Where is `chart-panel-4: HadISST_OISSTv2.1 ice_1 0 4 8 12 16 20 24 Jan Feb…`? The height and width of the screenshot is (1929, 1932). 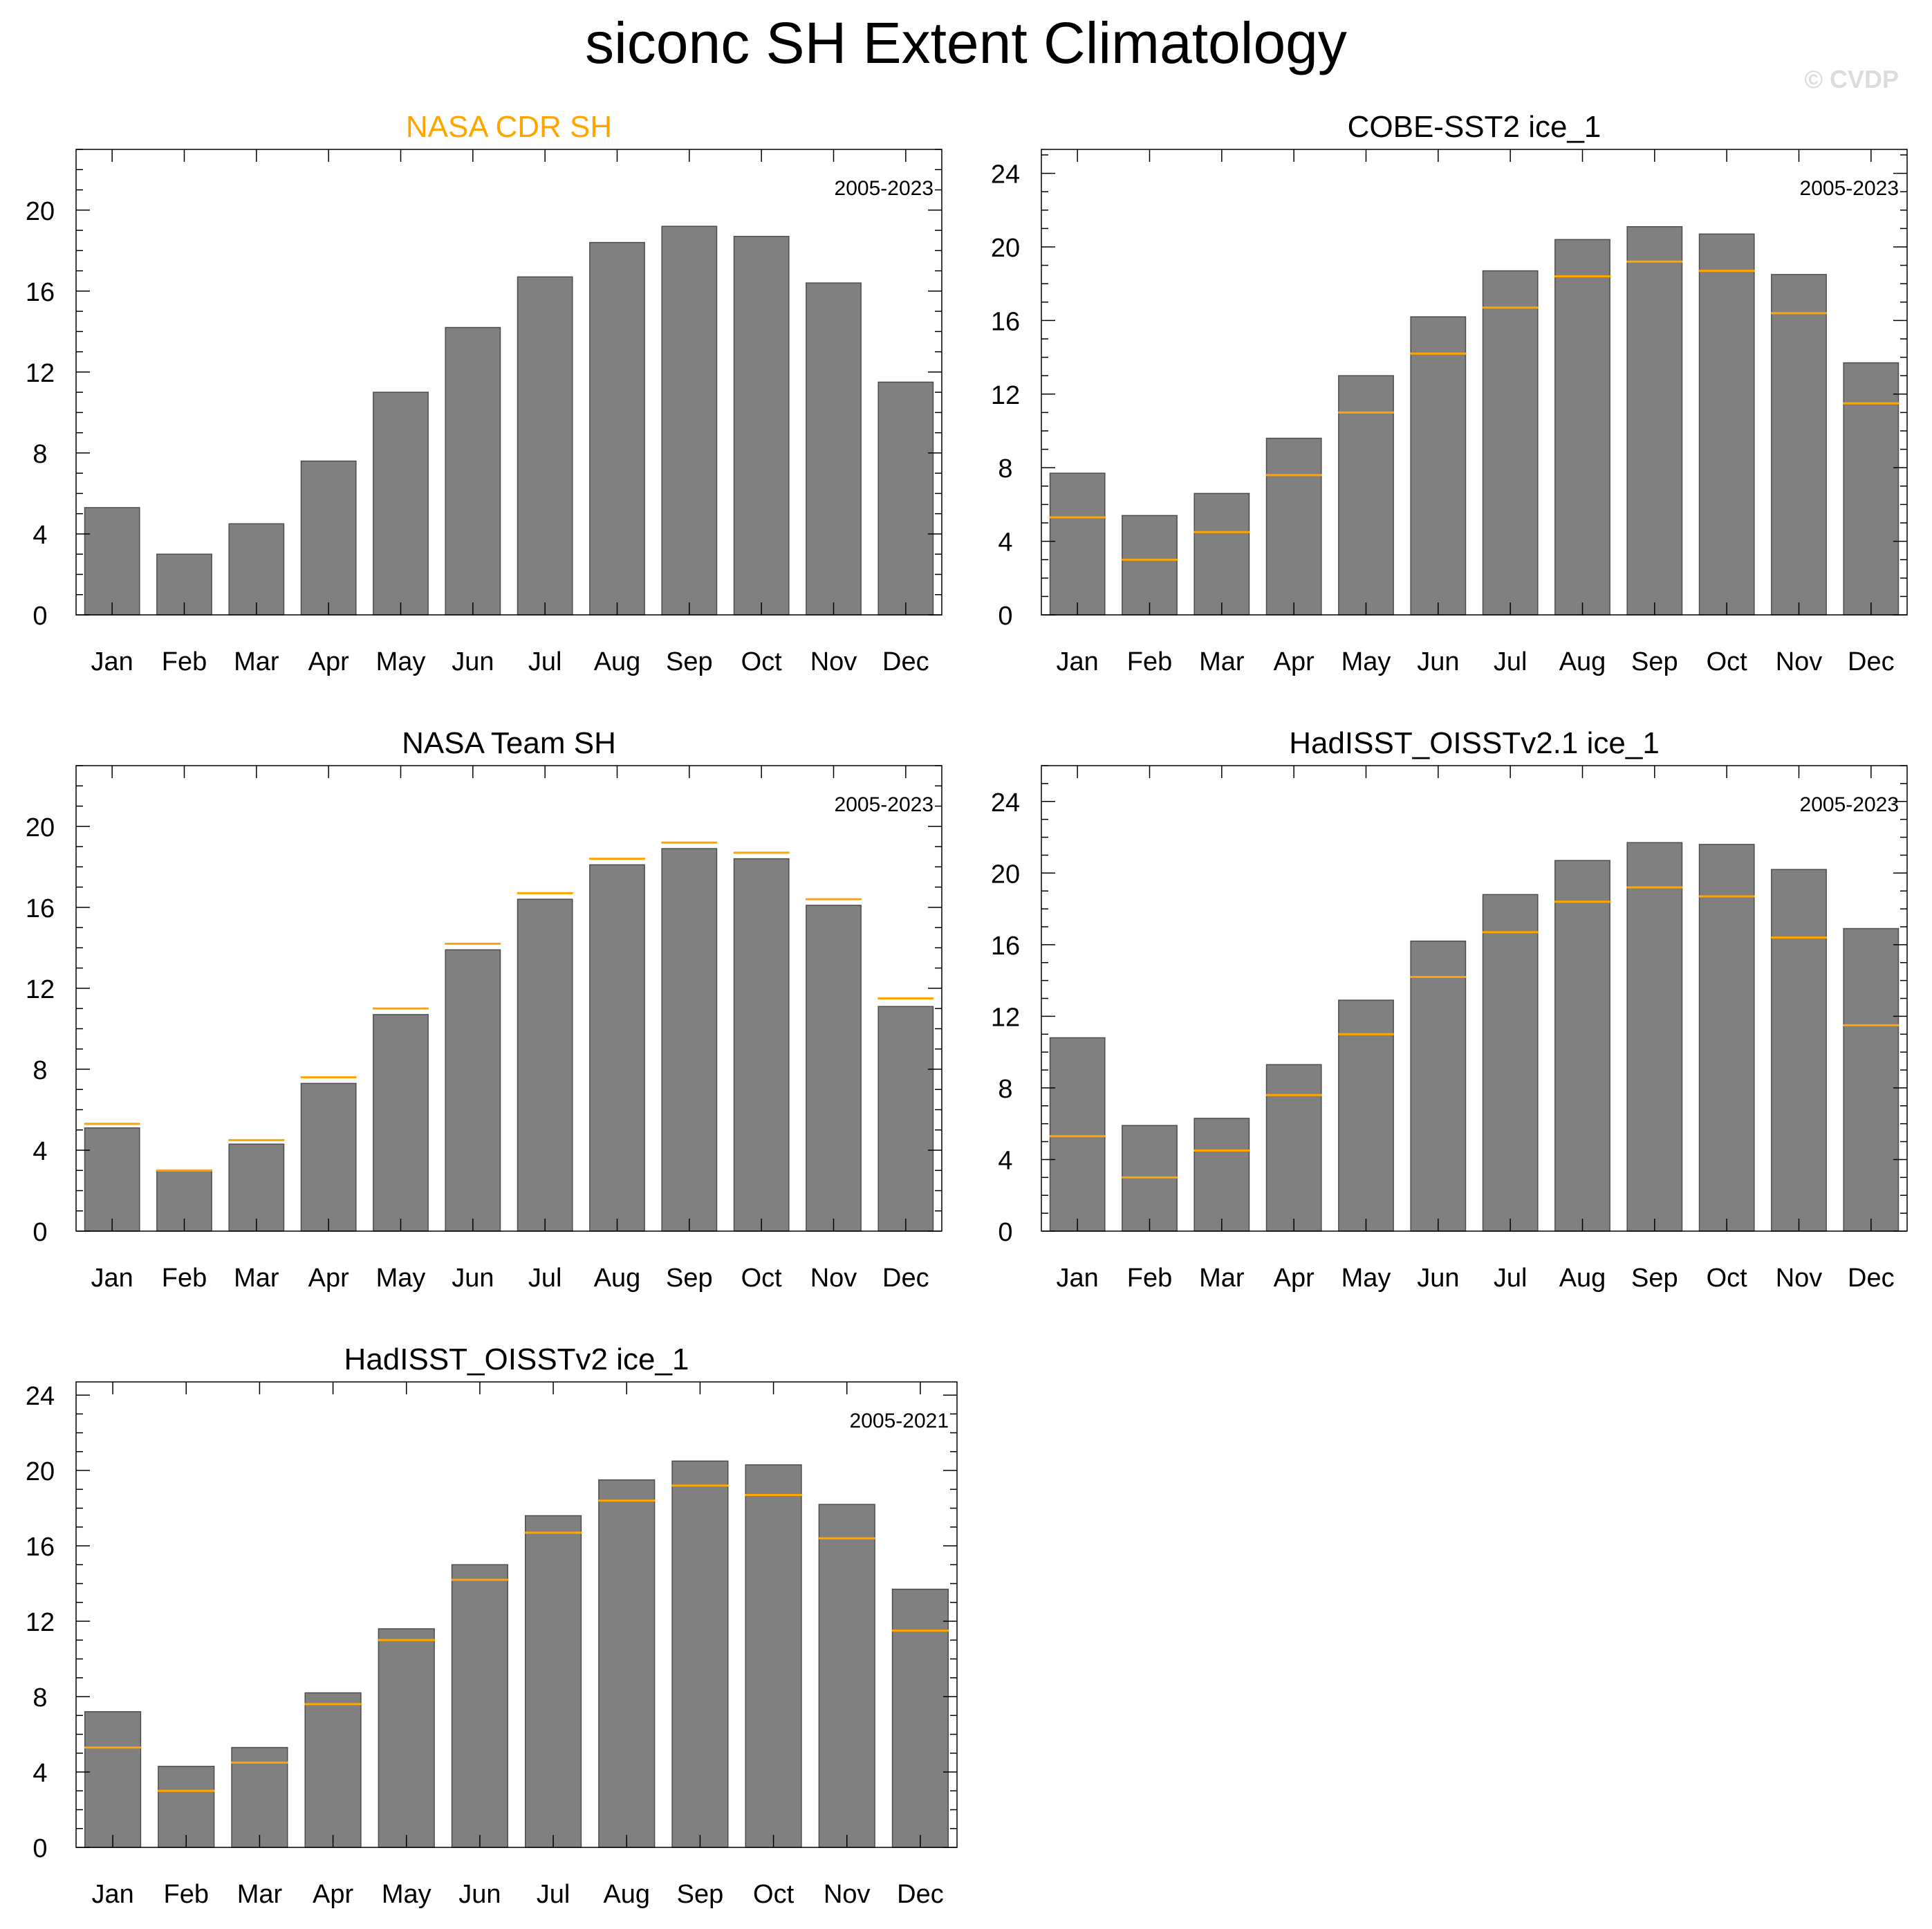
chart-panel-4: HadISST_OISSTv2.1 ice_1 0 4 8 12 16 20 24 Jan Feb… is located at coordinates (1450, 1009).